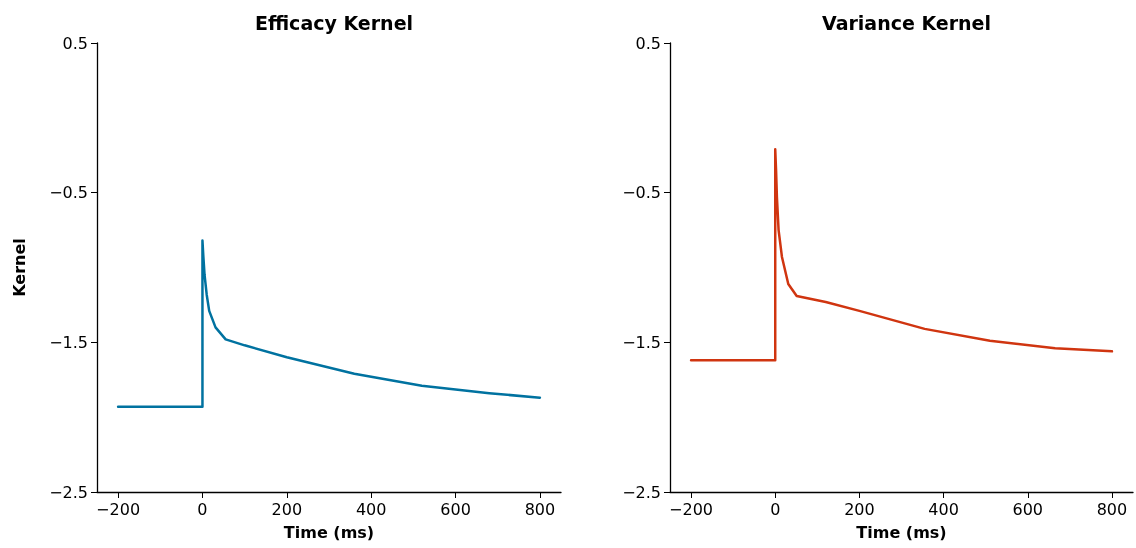 The image size is (1136, 548). Describe the element at coordinates (906, 22) in the screenshot. I see `chart-title: Variance Kernel` at that location.